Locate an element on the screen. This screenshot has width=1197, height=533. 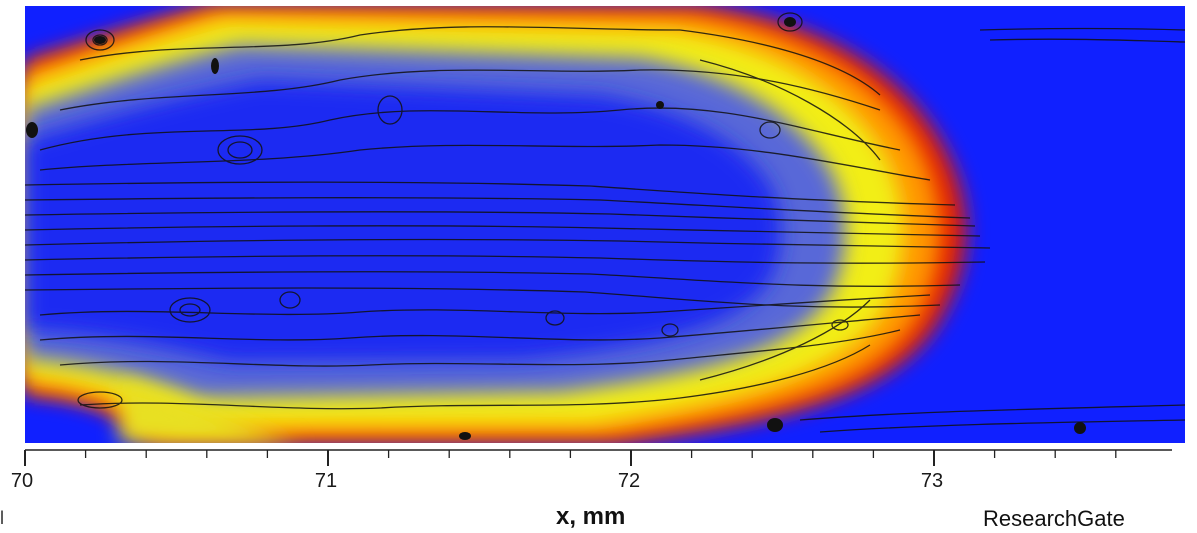
x-tick-label-72: 72 is located at coordinates (629, 481).